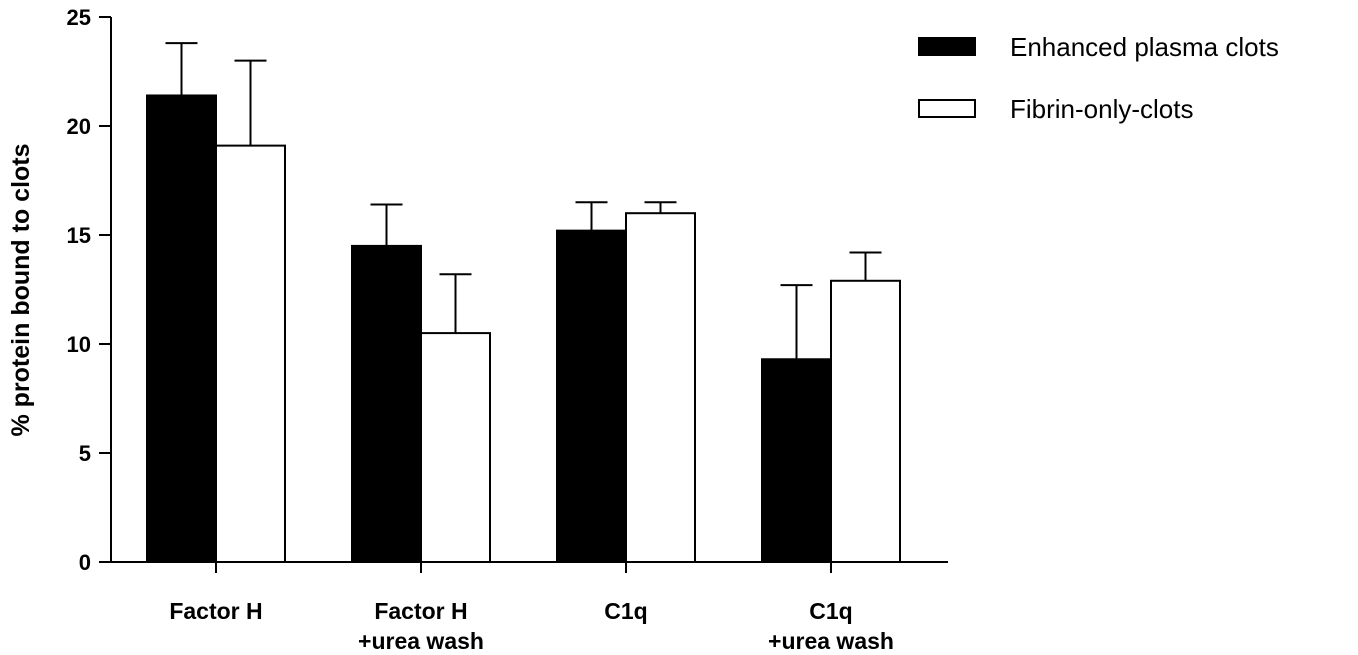 Image resolution: width=1358 pixels, height=655 pixels. I want to click on legend: Enhanced plasma clots Fibrin-only-clots, so click(1098, 78).